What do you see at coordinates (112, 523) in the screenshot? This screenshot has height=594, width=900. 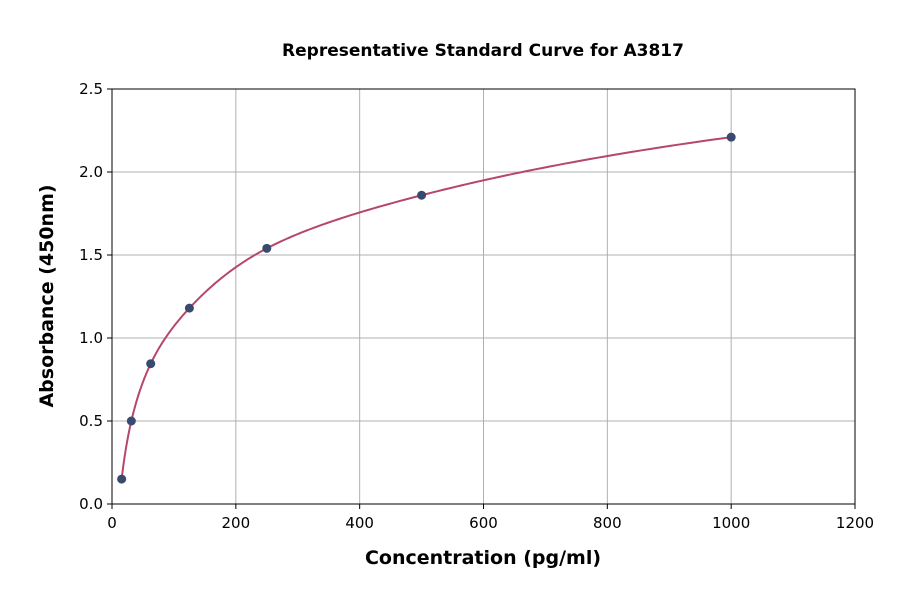 I see `x-tick-label: 0` at bounding box center [112, 523].